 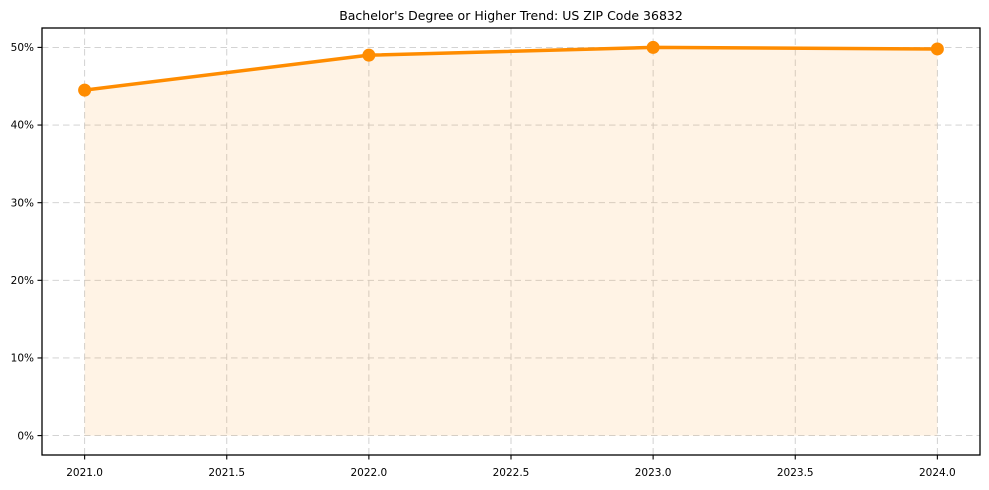 I want to click on x-tick-label: 2022.5, so click(x=511, y=473).